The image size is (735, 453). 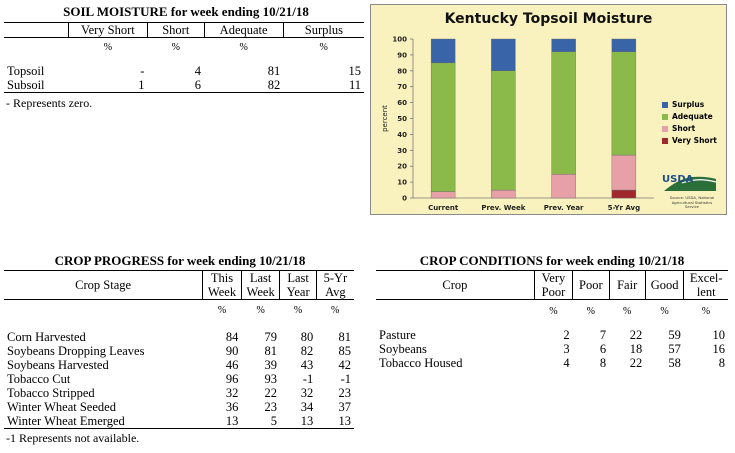 I want to click on crop-progress-note: -1 Represents not available., so click(x=73, y=438).